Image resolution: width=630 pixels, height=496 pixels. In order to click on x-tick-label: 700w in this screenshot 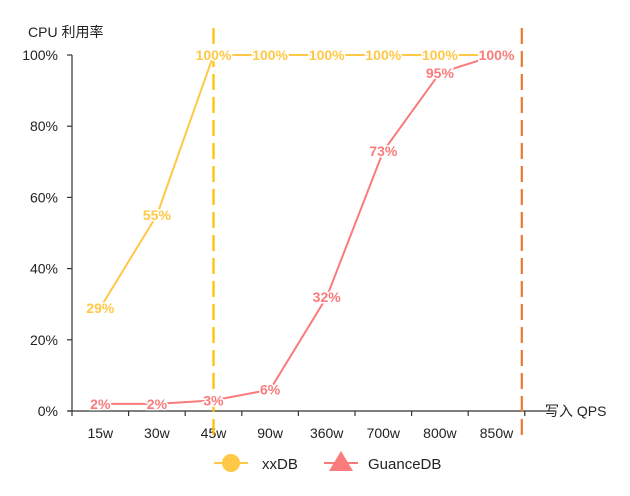, I will do `click(384, 433)`.